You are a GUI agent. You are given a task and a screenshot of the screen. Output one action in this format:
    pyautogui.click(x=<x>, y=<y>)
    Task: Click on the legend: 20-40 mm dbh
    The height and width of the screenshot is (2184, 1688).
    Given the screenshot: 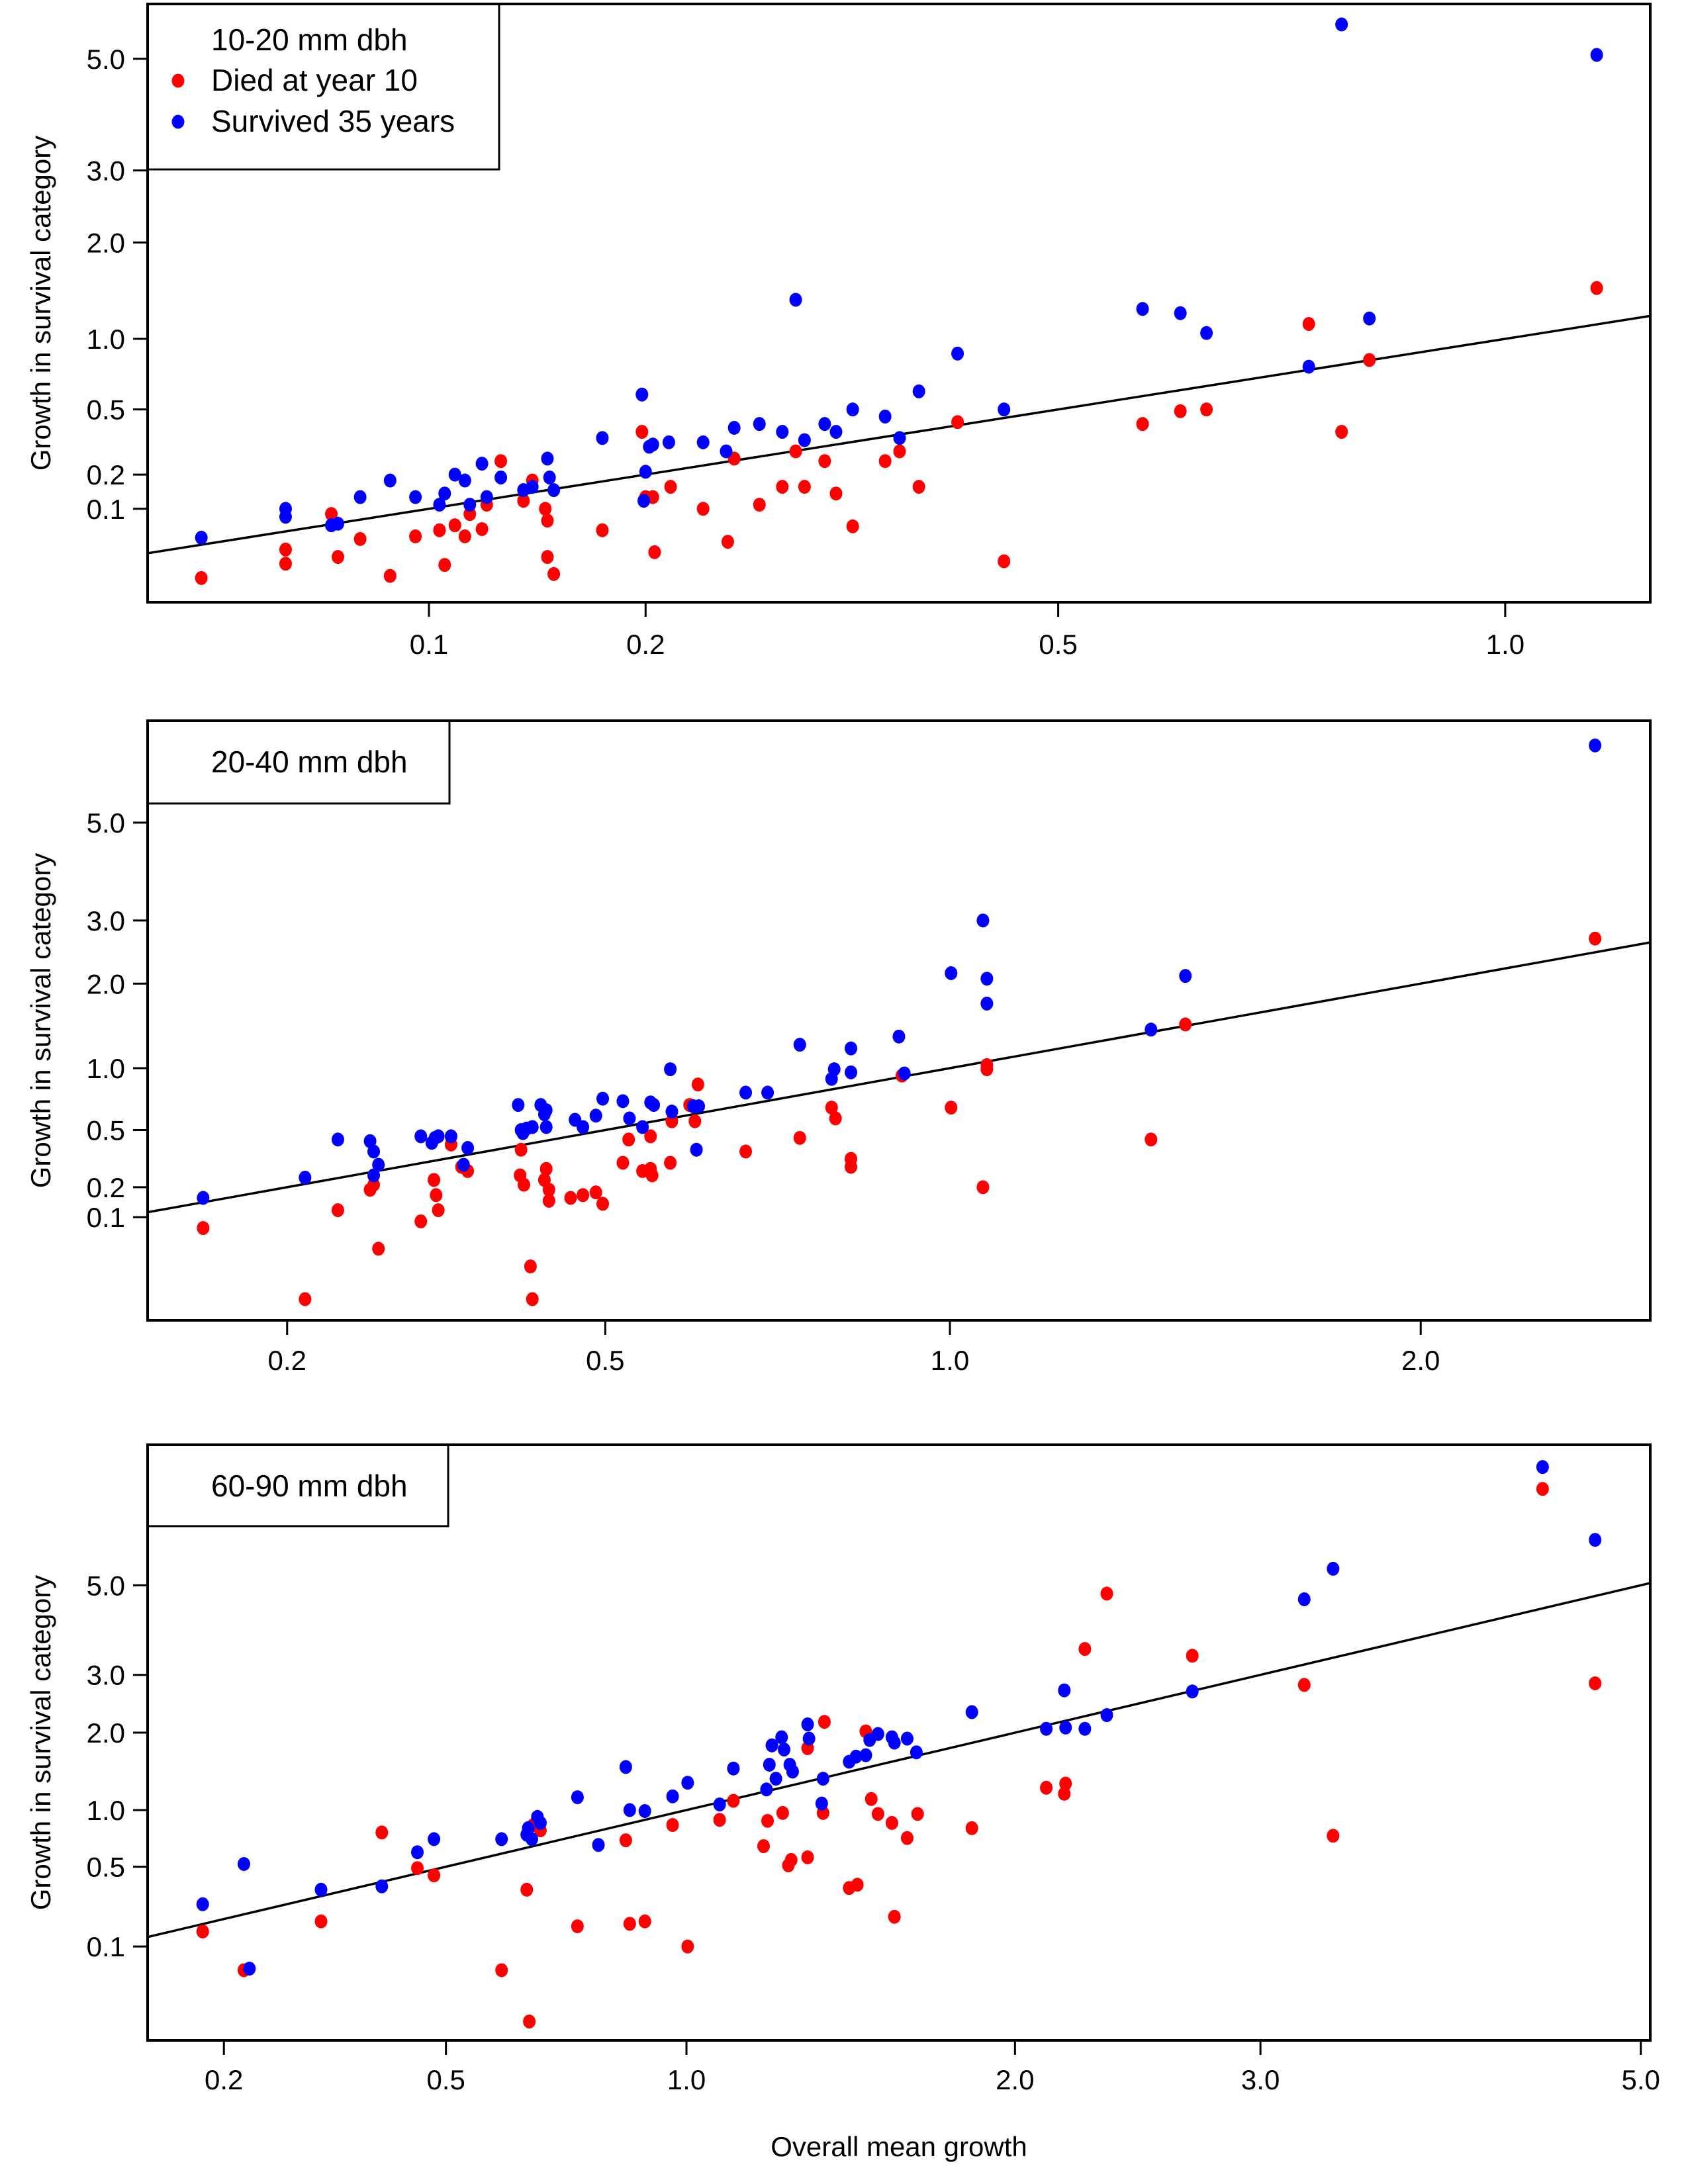 What is the action you would take?
    pyautogui.click(x=298, y=762)
    